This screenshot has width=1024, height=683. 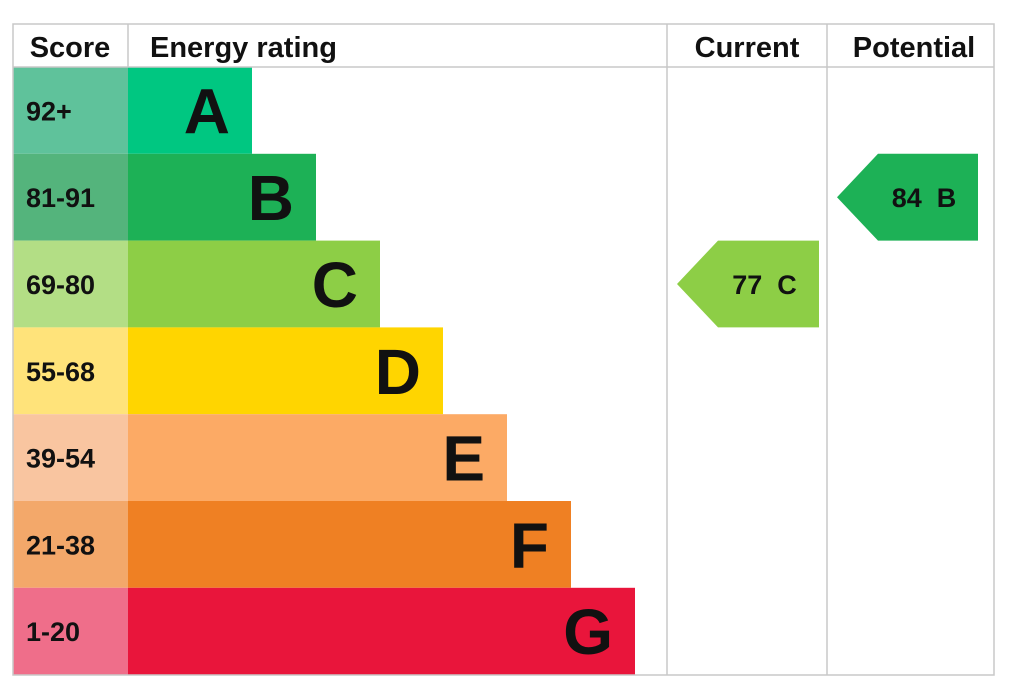 I want to click on current-rating-marker: 77 C, so click(x=748, y=284).